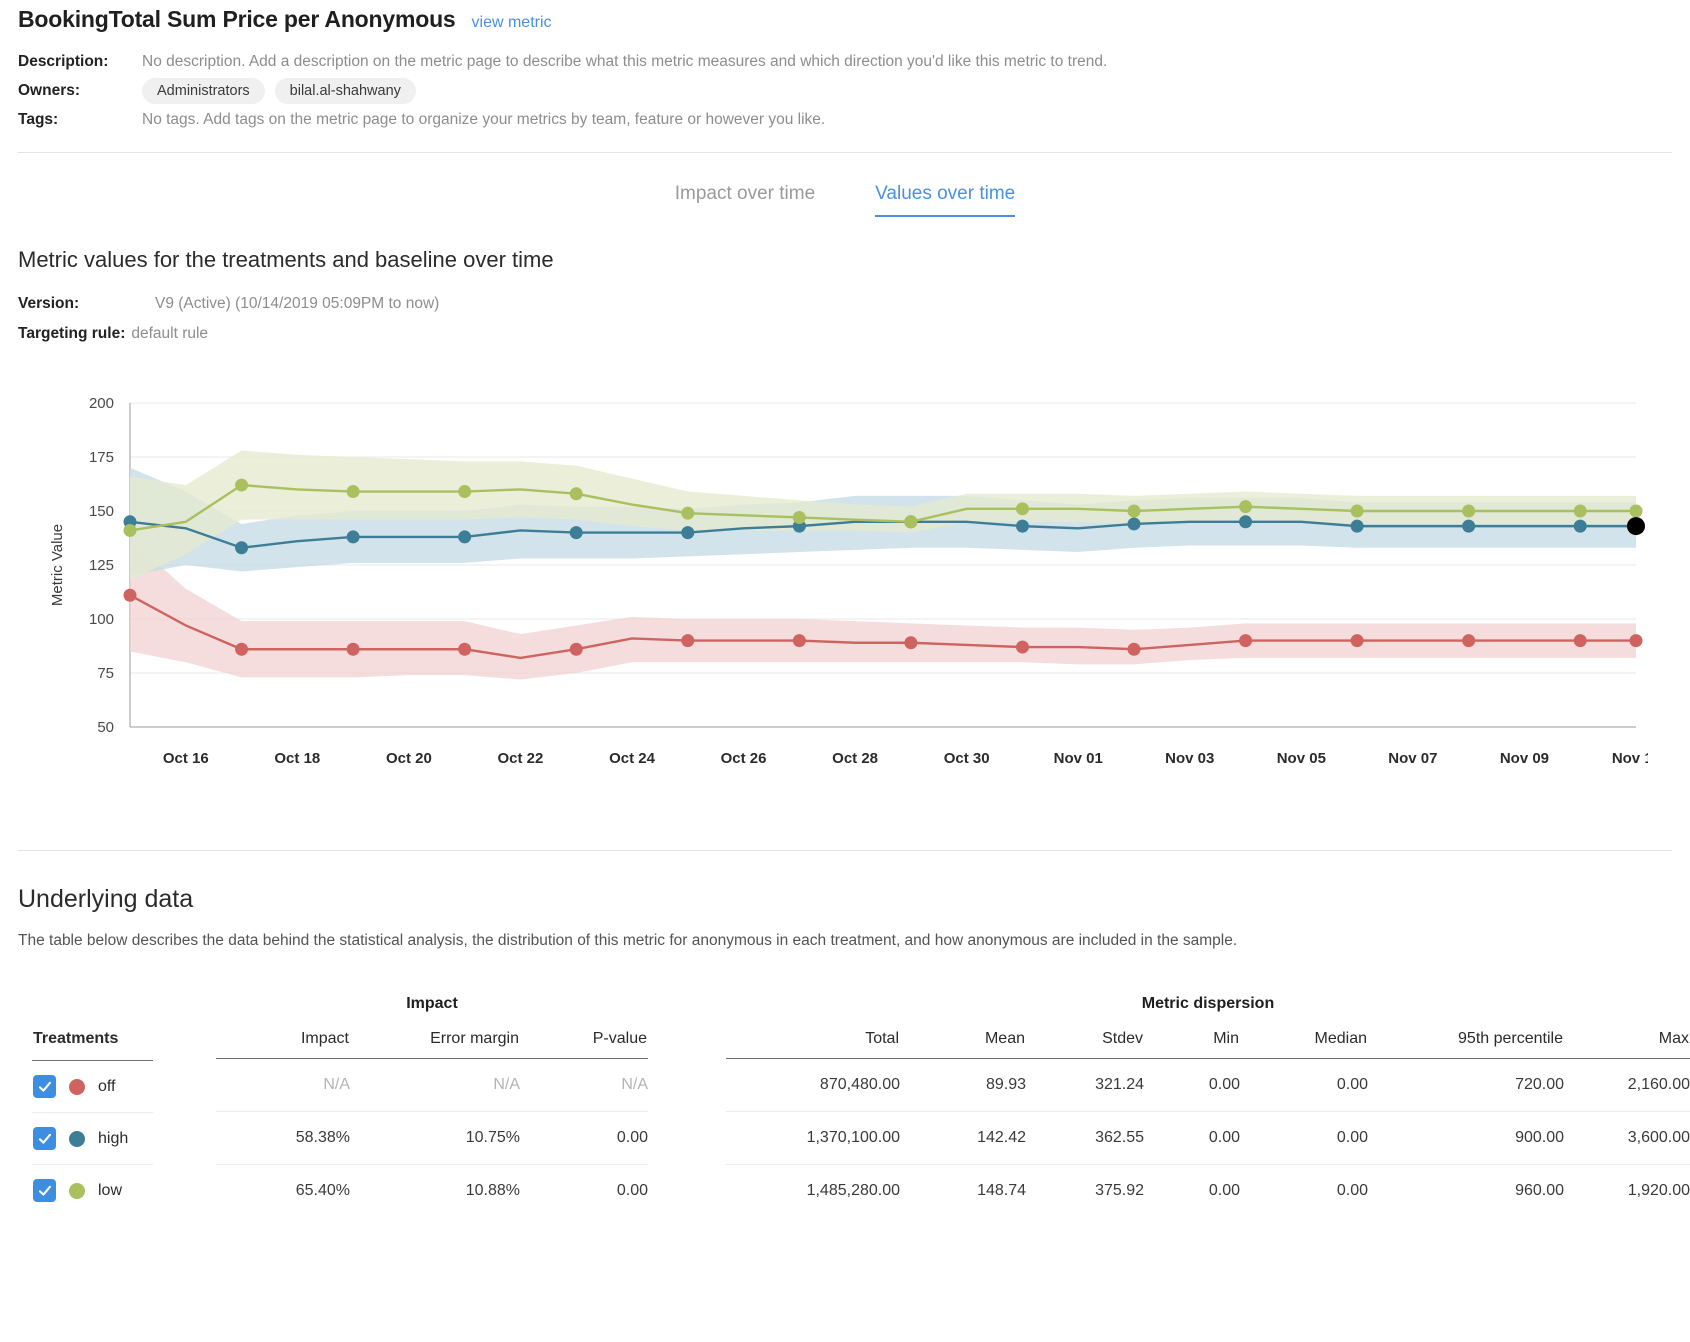 This screenshot has height=1342, width=1690. Describe the element at coordinates (107, 1086) in the screenshot. I see `treatment-label: off` at that location.